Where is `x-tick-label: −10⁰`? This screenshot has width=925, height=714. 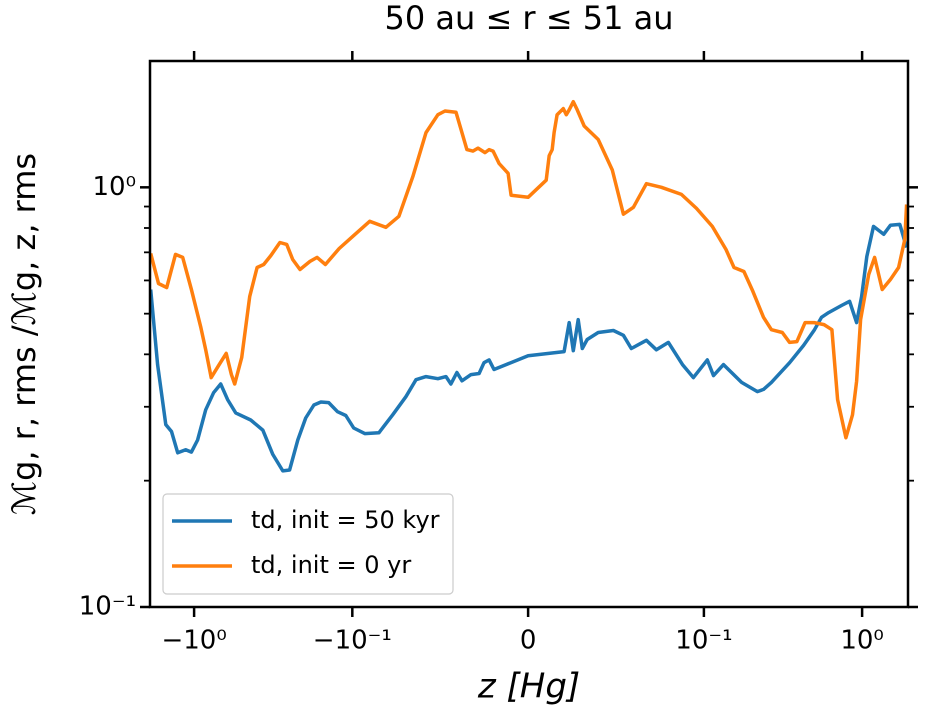
x-tick-label: −10⁰ is located at coordinates (193, 641).